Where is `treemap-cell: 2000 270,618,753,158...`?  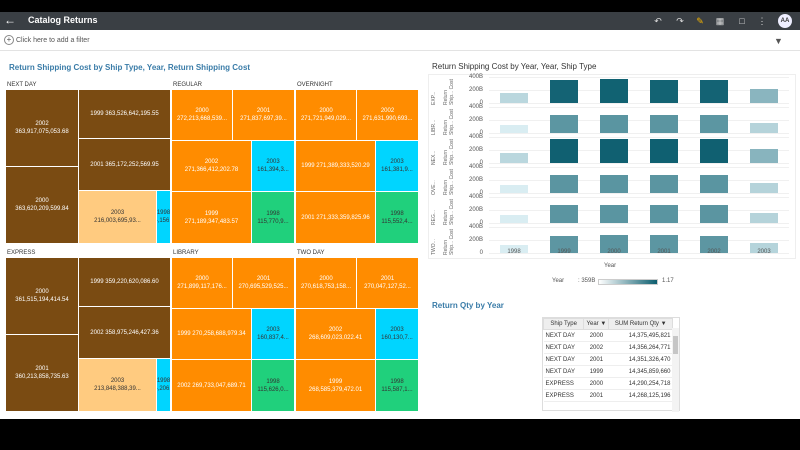 treemap-cell: 2000 270,618,753,158... is located at coordinates (326, 283).